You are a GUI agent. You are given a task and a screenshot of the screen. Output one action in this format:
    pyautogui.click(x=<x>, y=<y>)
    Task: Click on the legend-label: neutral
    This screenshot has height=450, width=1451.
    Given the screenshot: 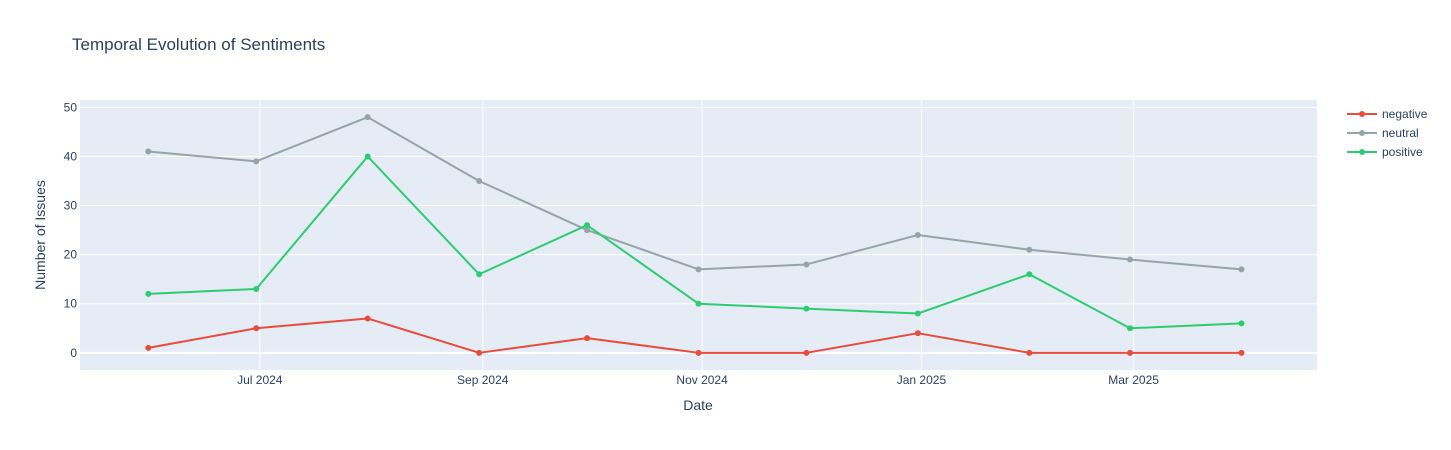 What is the action you would take?
    pyautogui.click(x=1400, y=133)
    